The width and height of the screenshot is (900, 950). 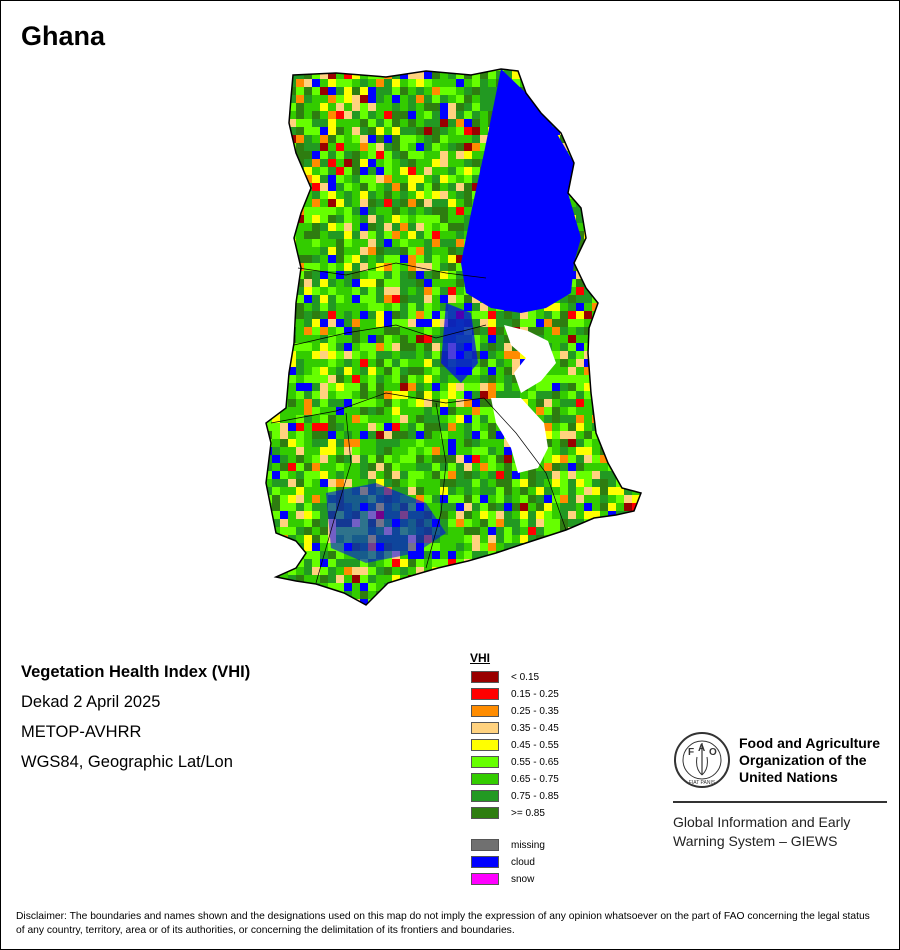 I want to click on legend-item: 0.35 - 0.45, so click(x=514, y=728).